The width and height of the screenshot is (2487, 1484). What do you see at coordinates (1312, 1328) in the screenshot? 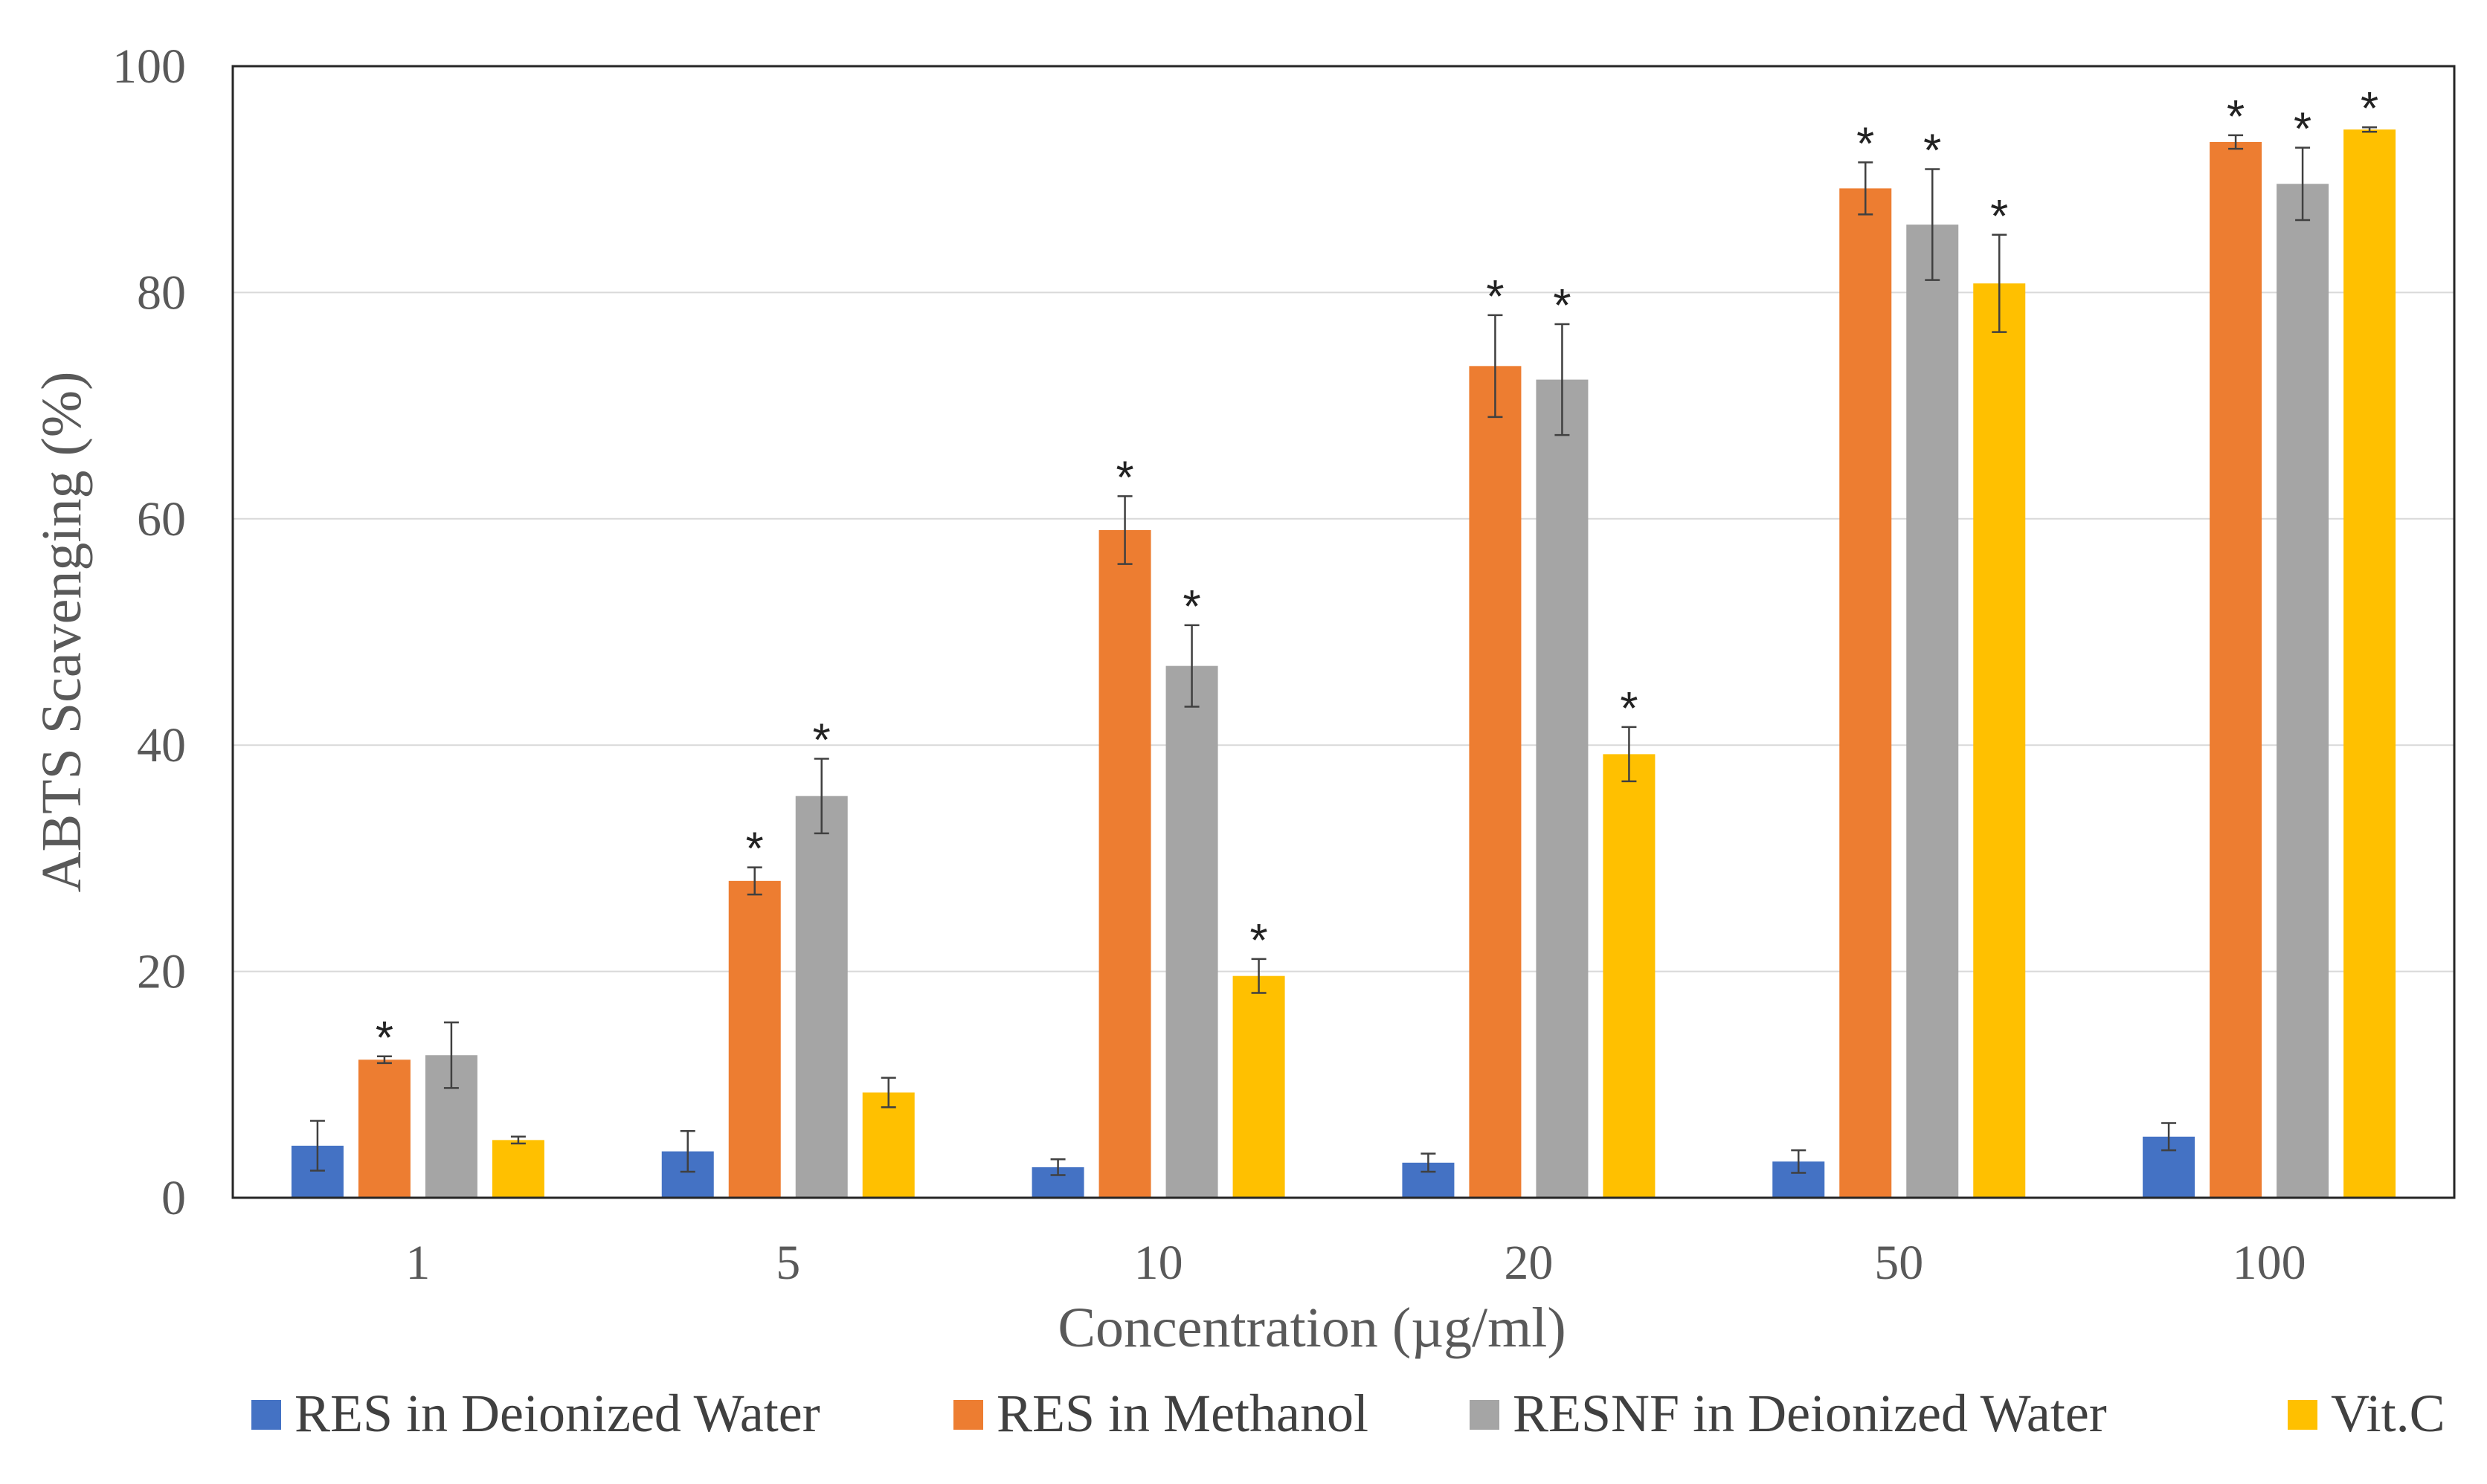
I see `x-axis-title: Concentration (µg/ml)` at bounding box center [1312, 1328].